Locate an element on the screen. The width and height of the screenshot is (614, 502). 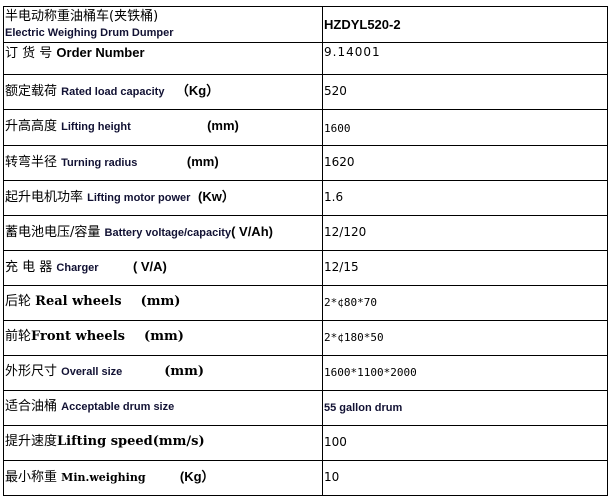
spec-label: 提升速度Lifting speed(mm/s) is located at coordinates (163, 443).